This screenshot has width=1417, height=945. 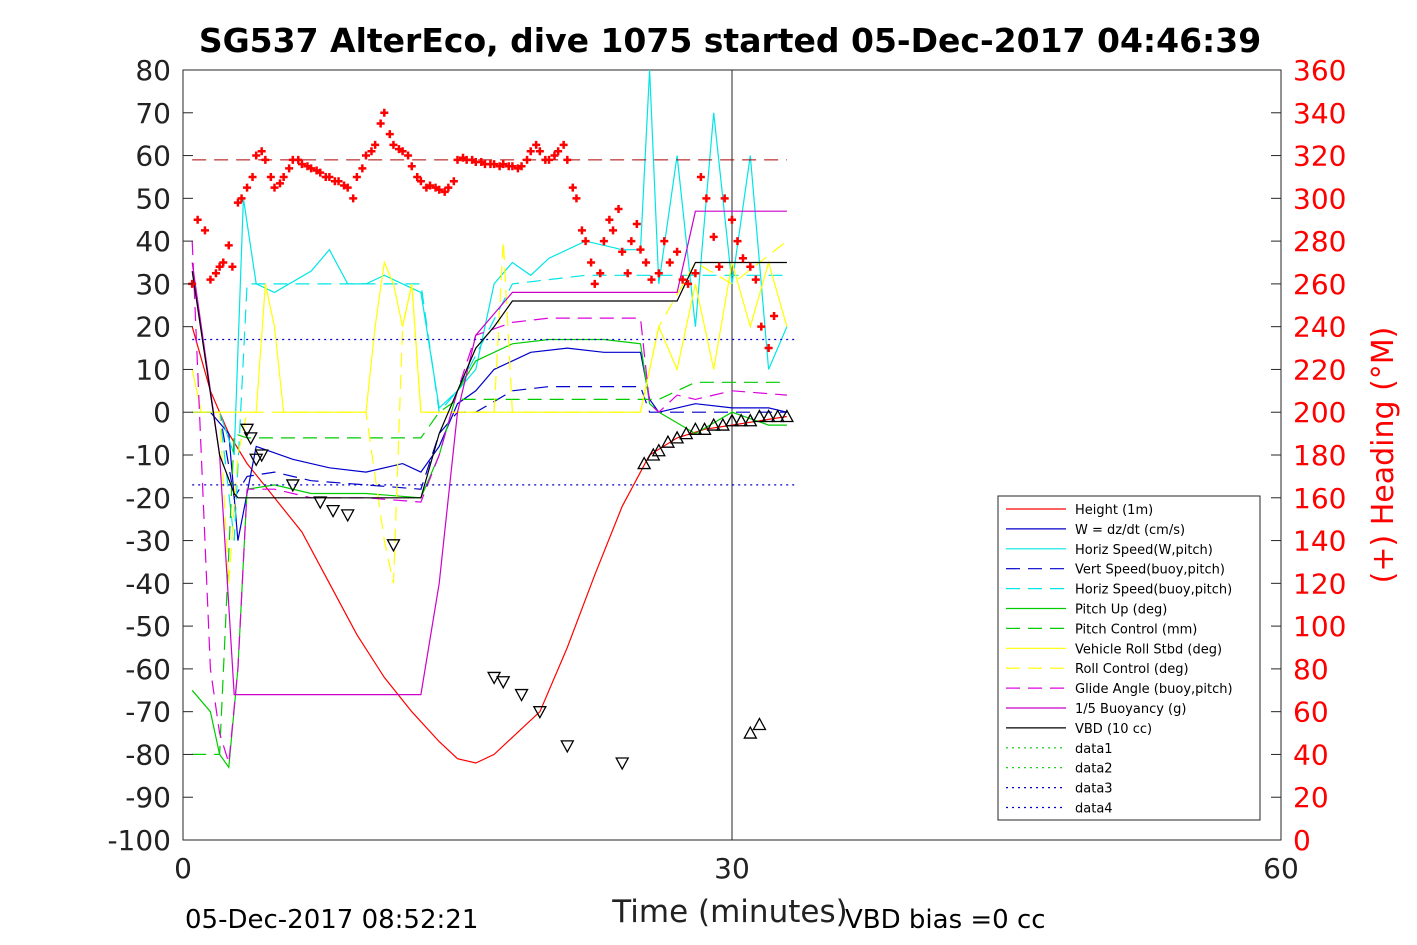 What do you see at coordinates (732, 868) in the screenshot?
I see `x-tick-label: 30` at bounding box center [732, 868].